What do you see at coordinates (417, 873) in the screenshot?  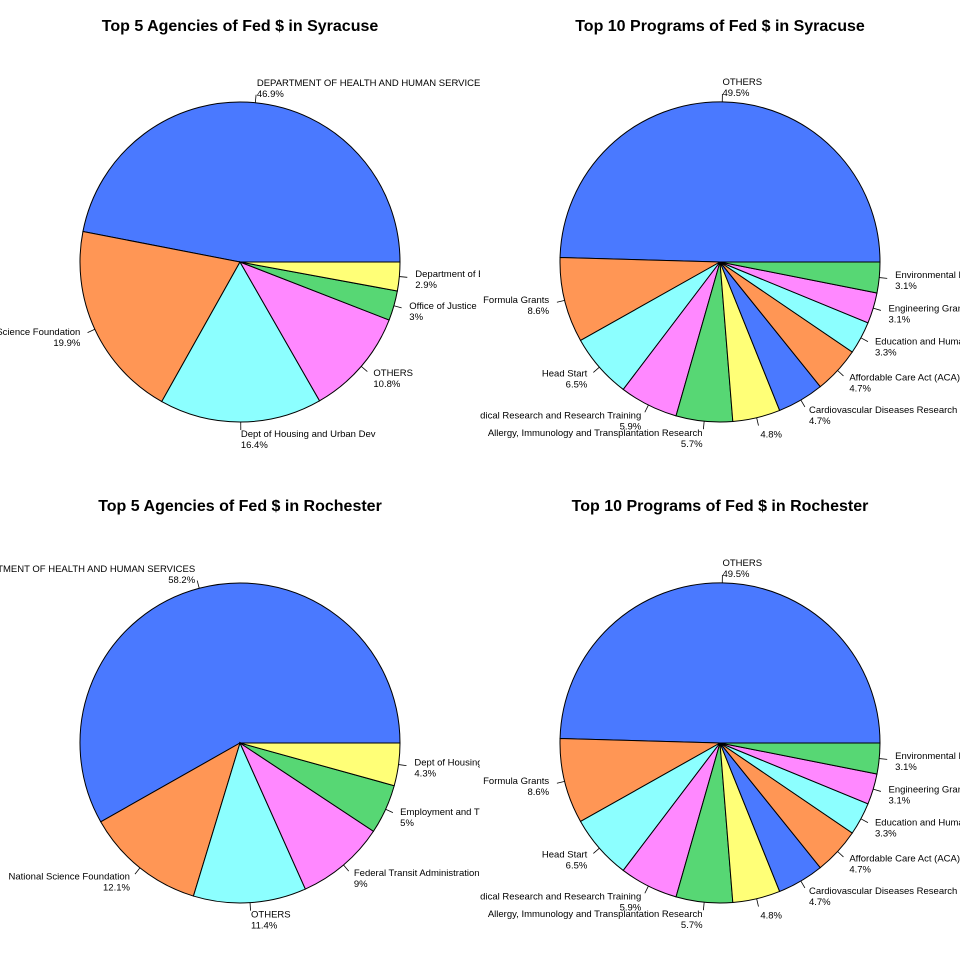 I see `slice-label: Federal Transit Administration` at bounding box center [417, 873].